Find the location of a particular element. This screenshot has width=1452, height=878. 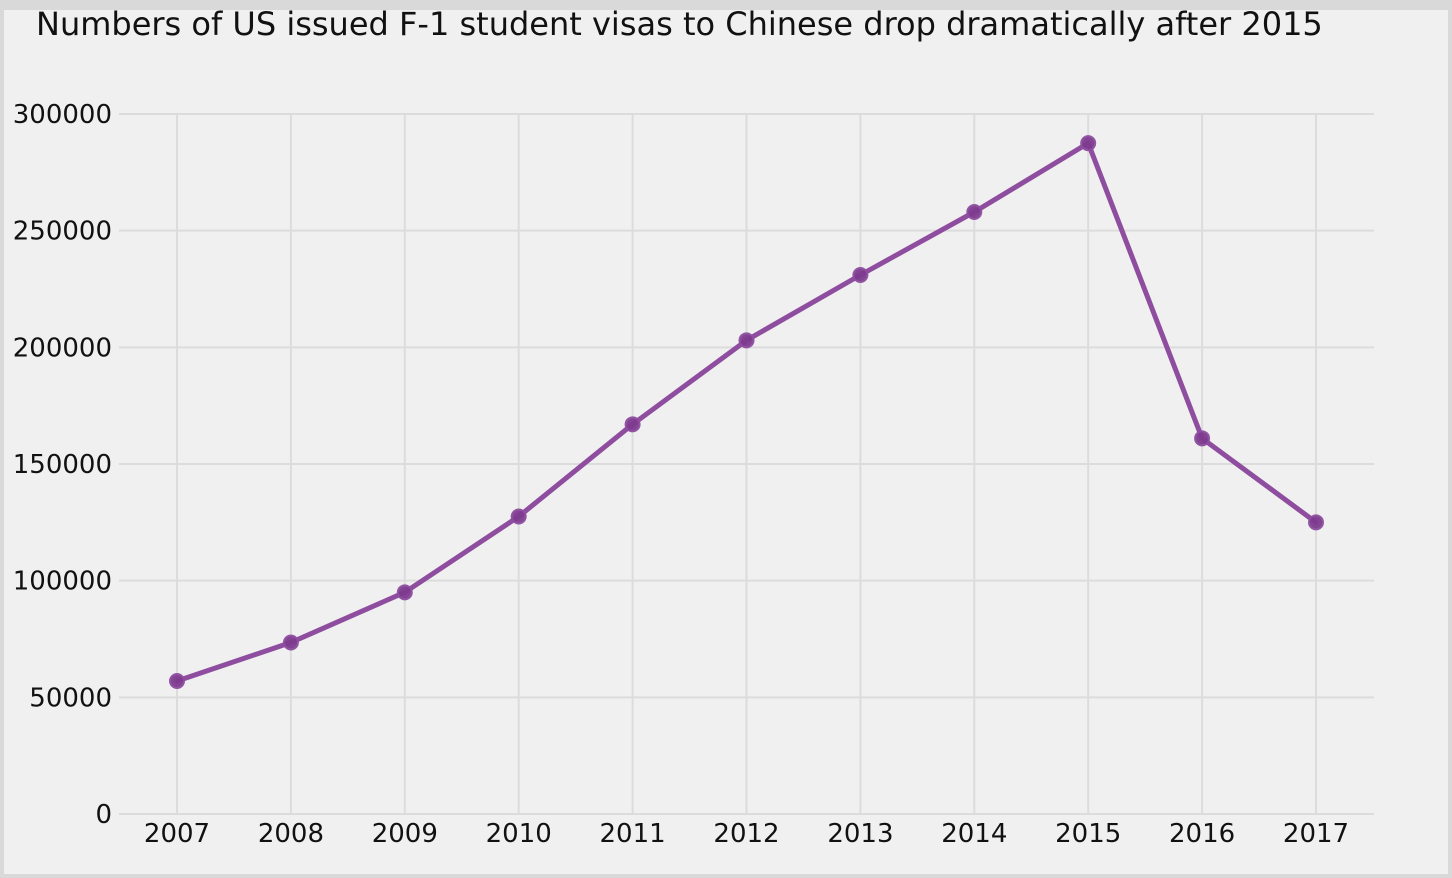

y-tick-label: 250000 is located at coordinates (62, 232).